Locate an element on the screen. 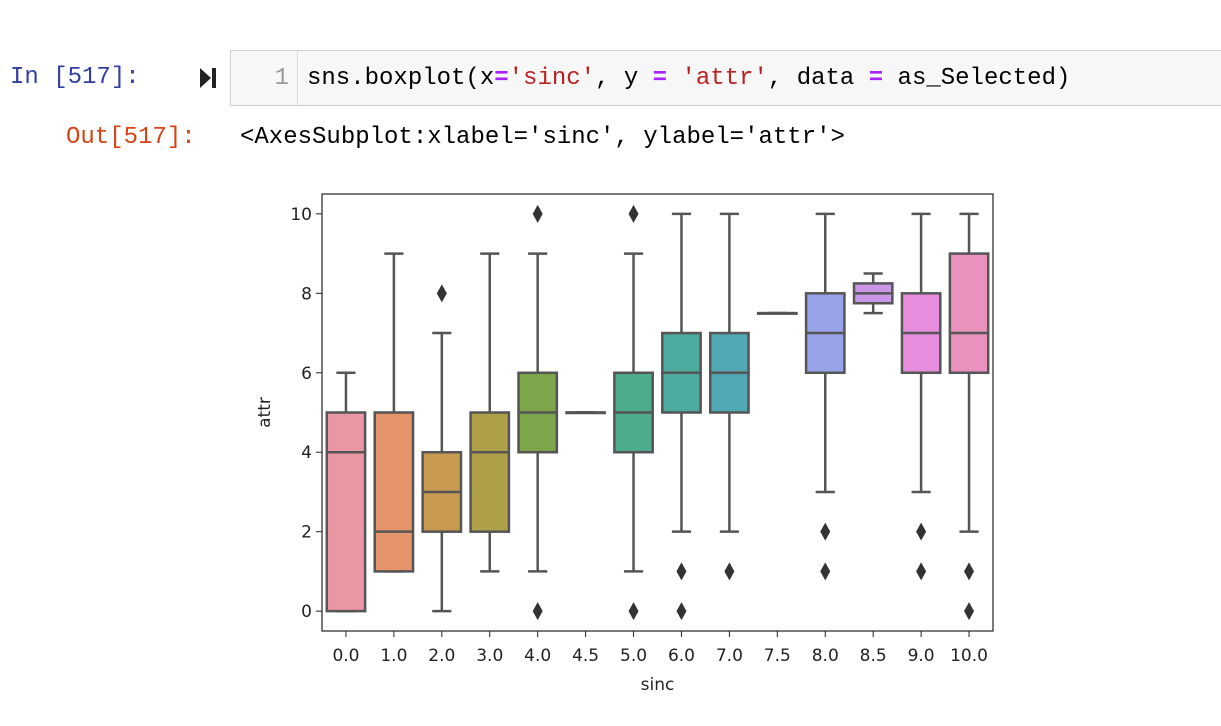 This screenshot has width=1221, height=726. x-tick-label: 0.0 is located at coordinates (345, 656).